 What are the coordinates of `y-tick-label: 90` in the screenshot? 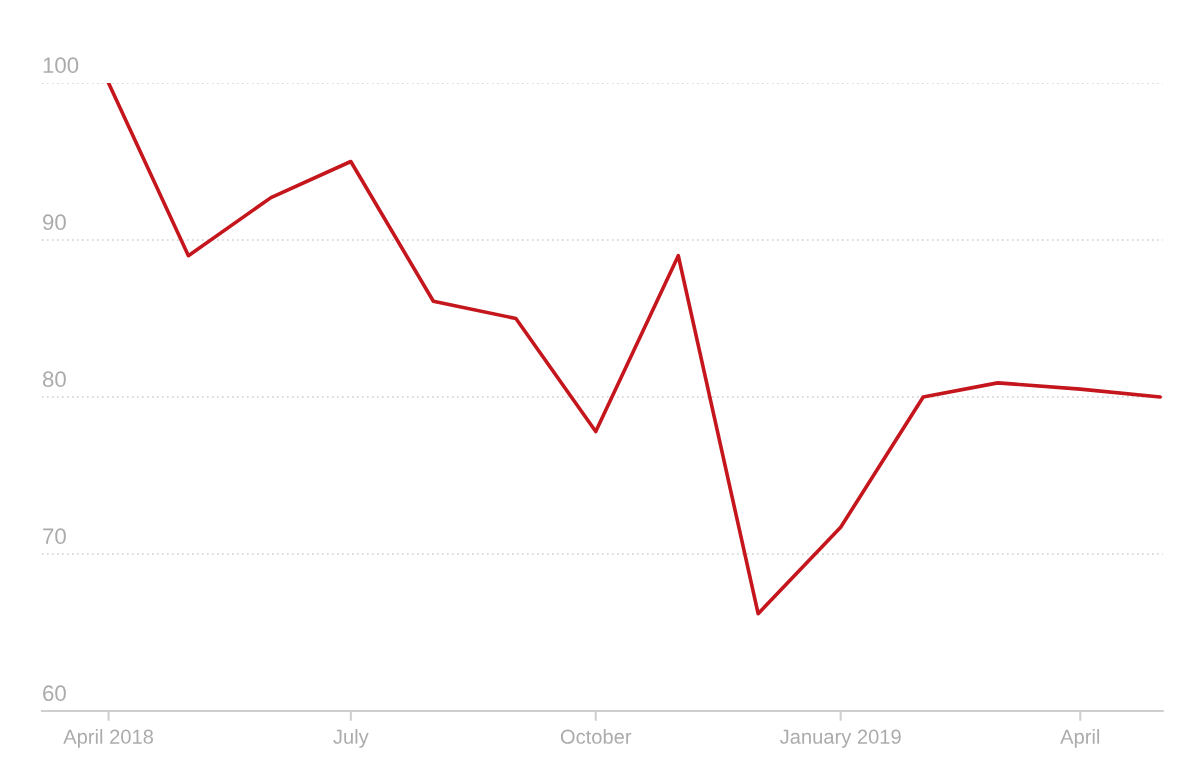 It's located at (54, 222).